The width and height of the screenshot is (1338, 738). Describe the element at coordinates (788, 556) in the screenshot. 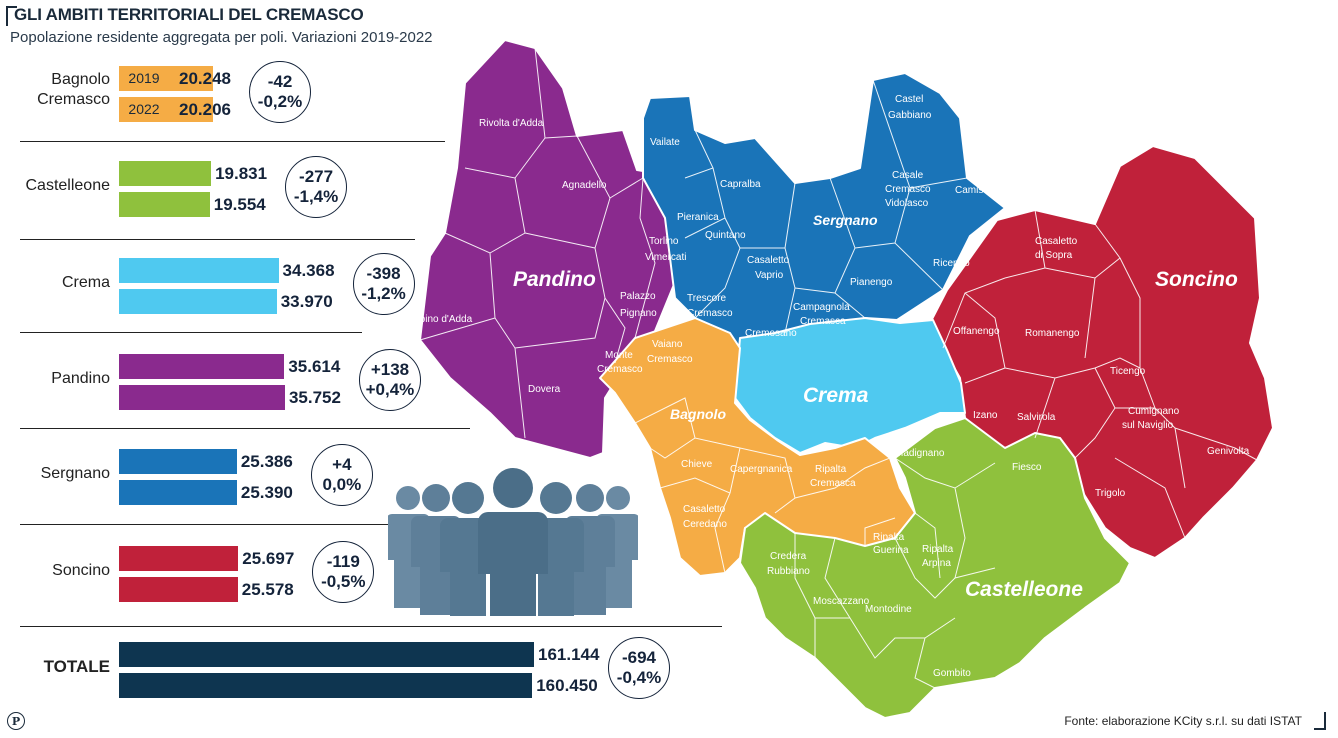

I see `map-label-credera-1: Credera` at that location.